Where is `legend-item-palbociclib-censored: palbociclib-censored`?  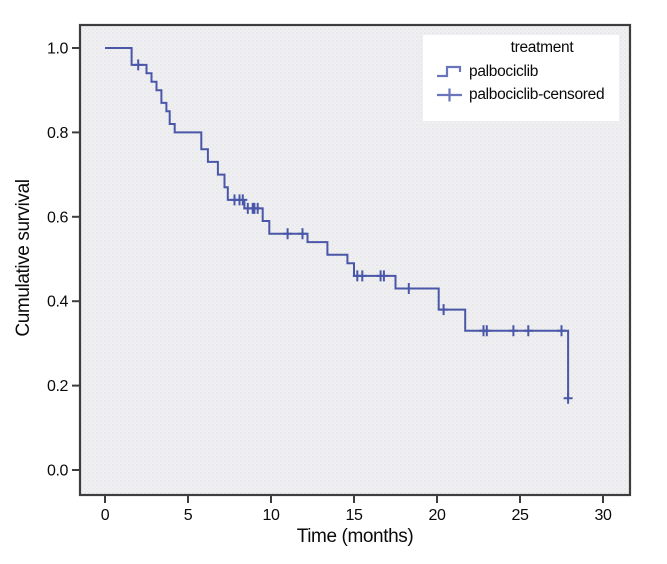 legend-item-palbociclib-censored: palbociclib-censored is located at coordinates (521, 94).